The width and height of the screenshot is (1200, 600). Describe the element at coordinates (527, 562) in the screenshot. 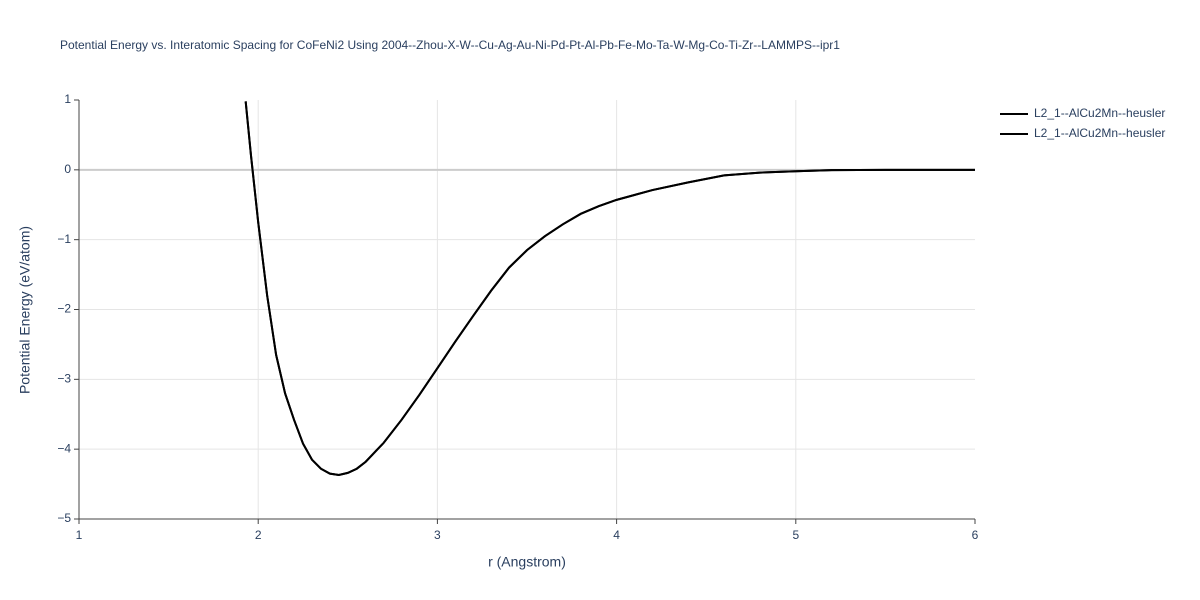

I see `x-axis-label: r (Angstrom)` at that location.